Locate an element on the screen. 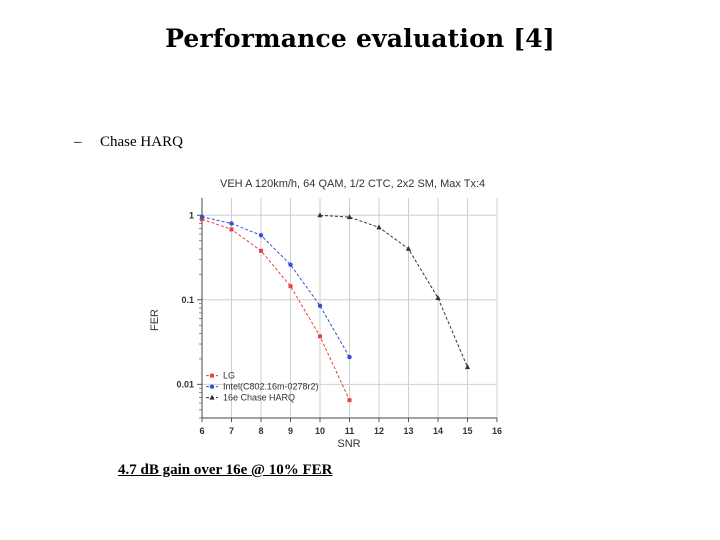 This screenshot has width=720, height=540. bullet-text: Chase HARQ is located at coordinates (141, 142).